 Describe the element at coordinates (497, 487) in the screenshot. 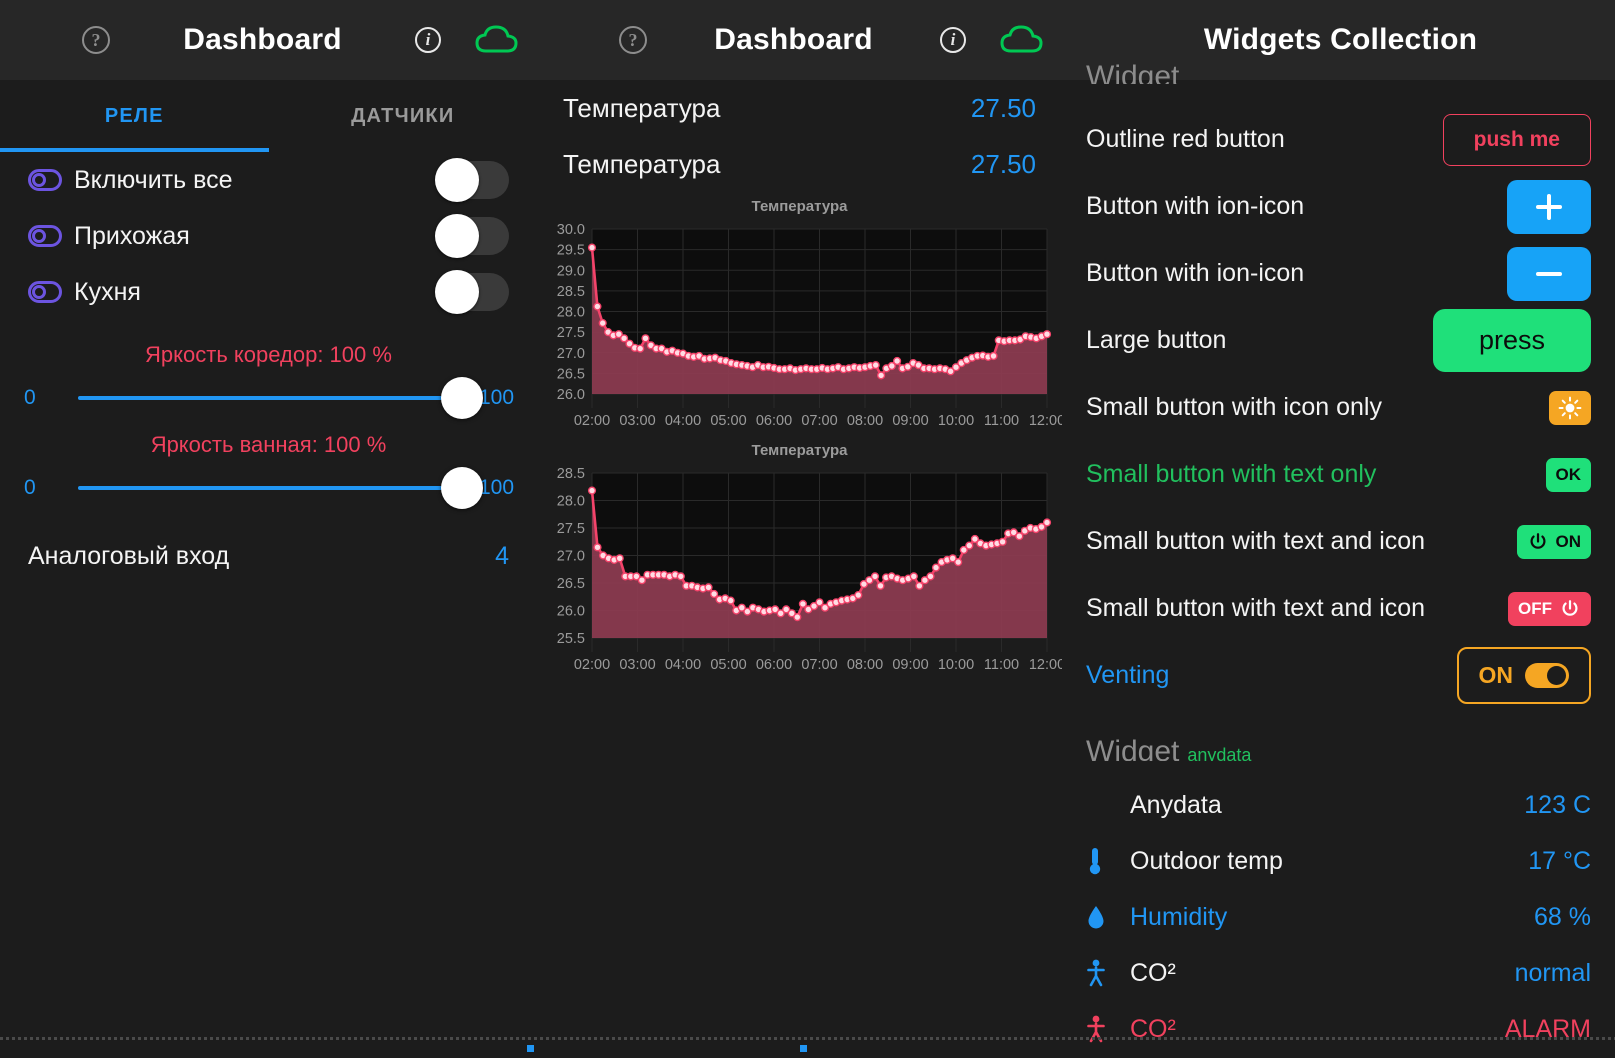

I see `slider-max-label: 100` at that location.